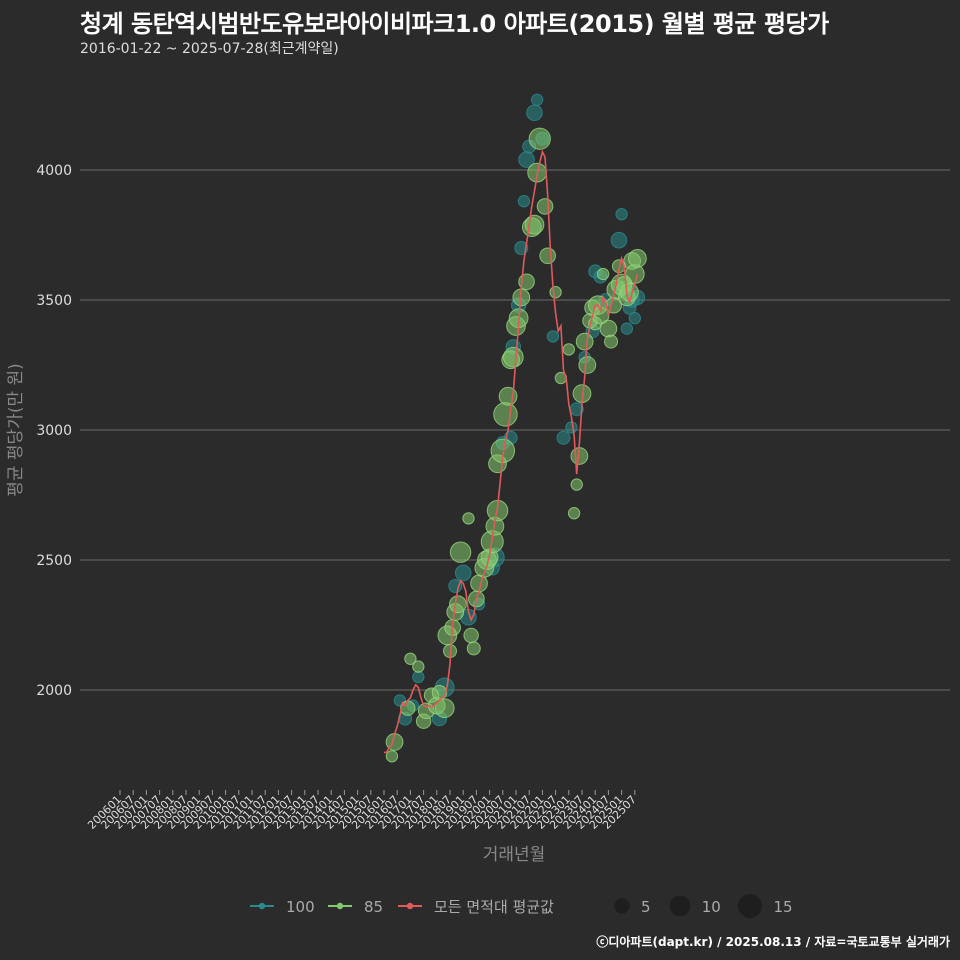 This screenshot has width=960, height=960. What do you see at coordinates (54, 691) in the screenshot?
I see `y-tick-label-2000: 2000` at bounding box center [54, 691].